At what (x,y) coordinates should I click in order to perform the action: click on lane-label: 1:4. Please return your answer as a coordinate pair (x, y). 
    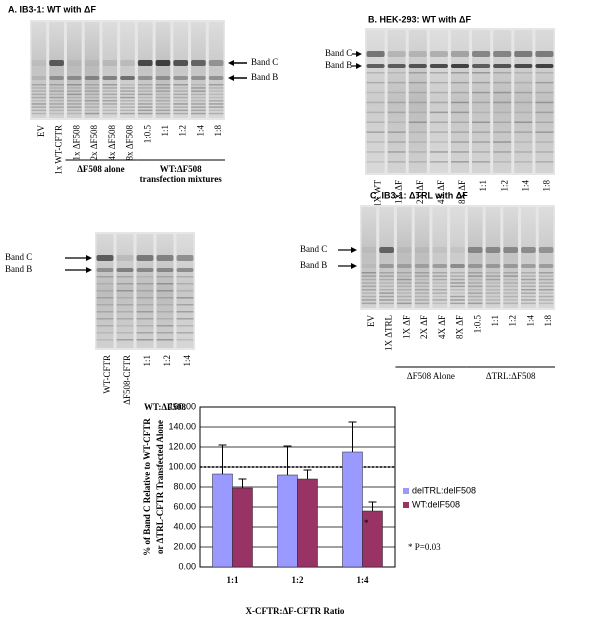
    Looking at the image, I should click on (200, 131).